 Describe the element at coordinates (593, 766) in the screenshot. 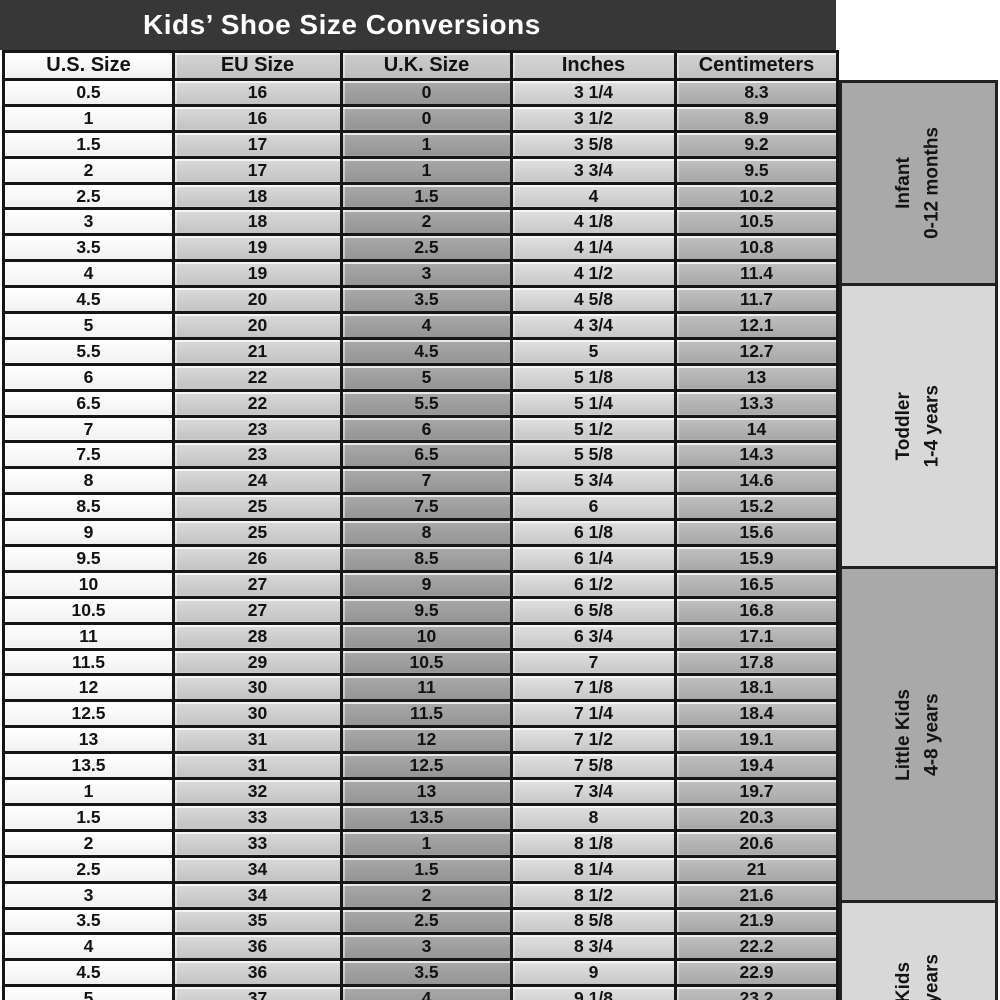

I see `cell-in: 7 5/8` at that location.